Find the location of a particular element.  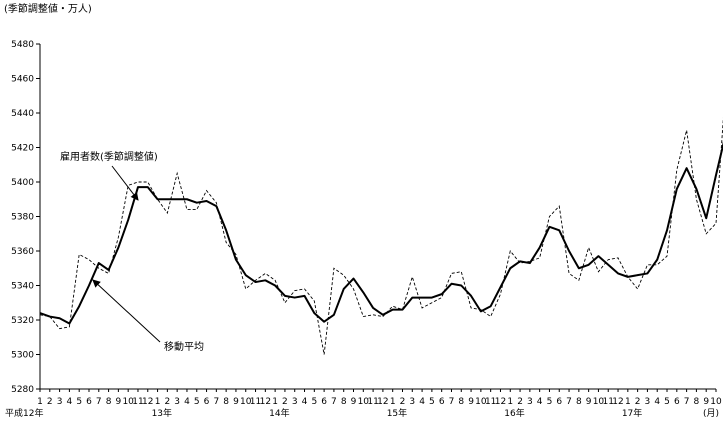

year-label: 17年 is located at coordinates (632, 413).